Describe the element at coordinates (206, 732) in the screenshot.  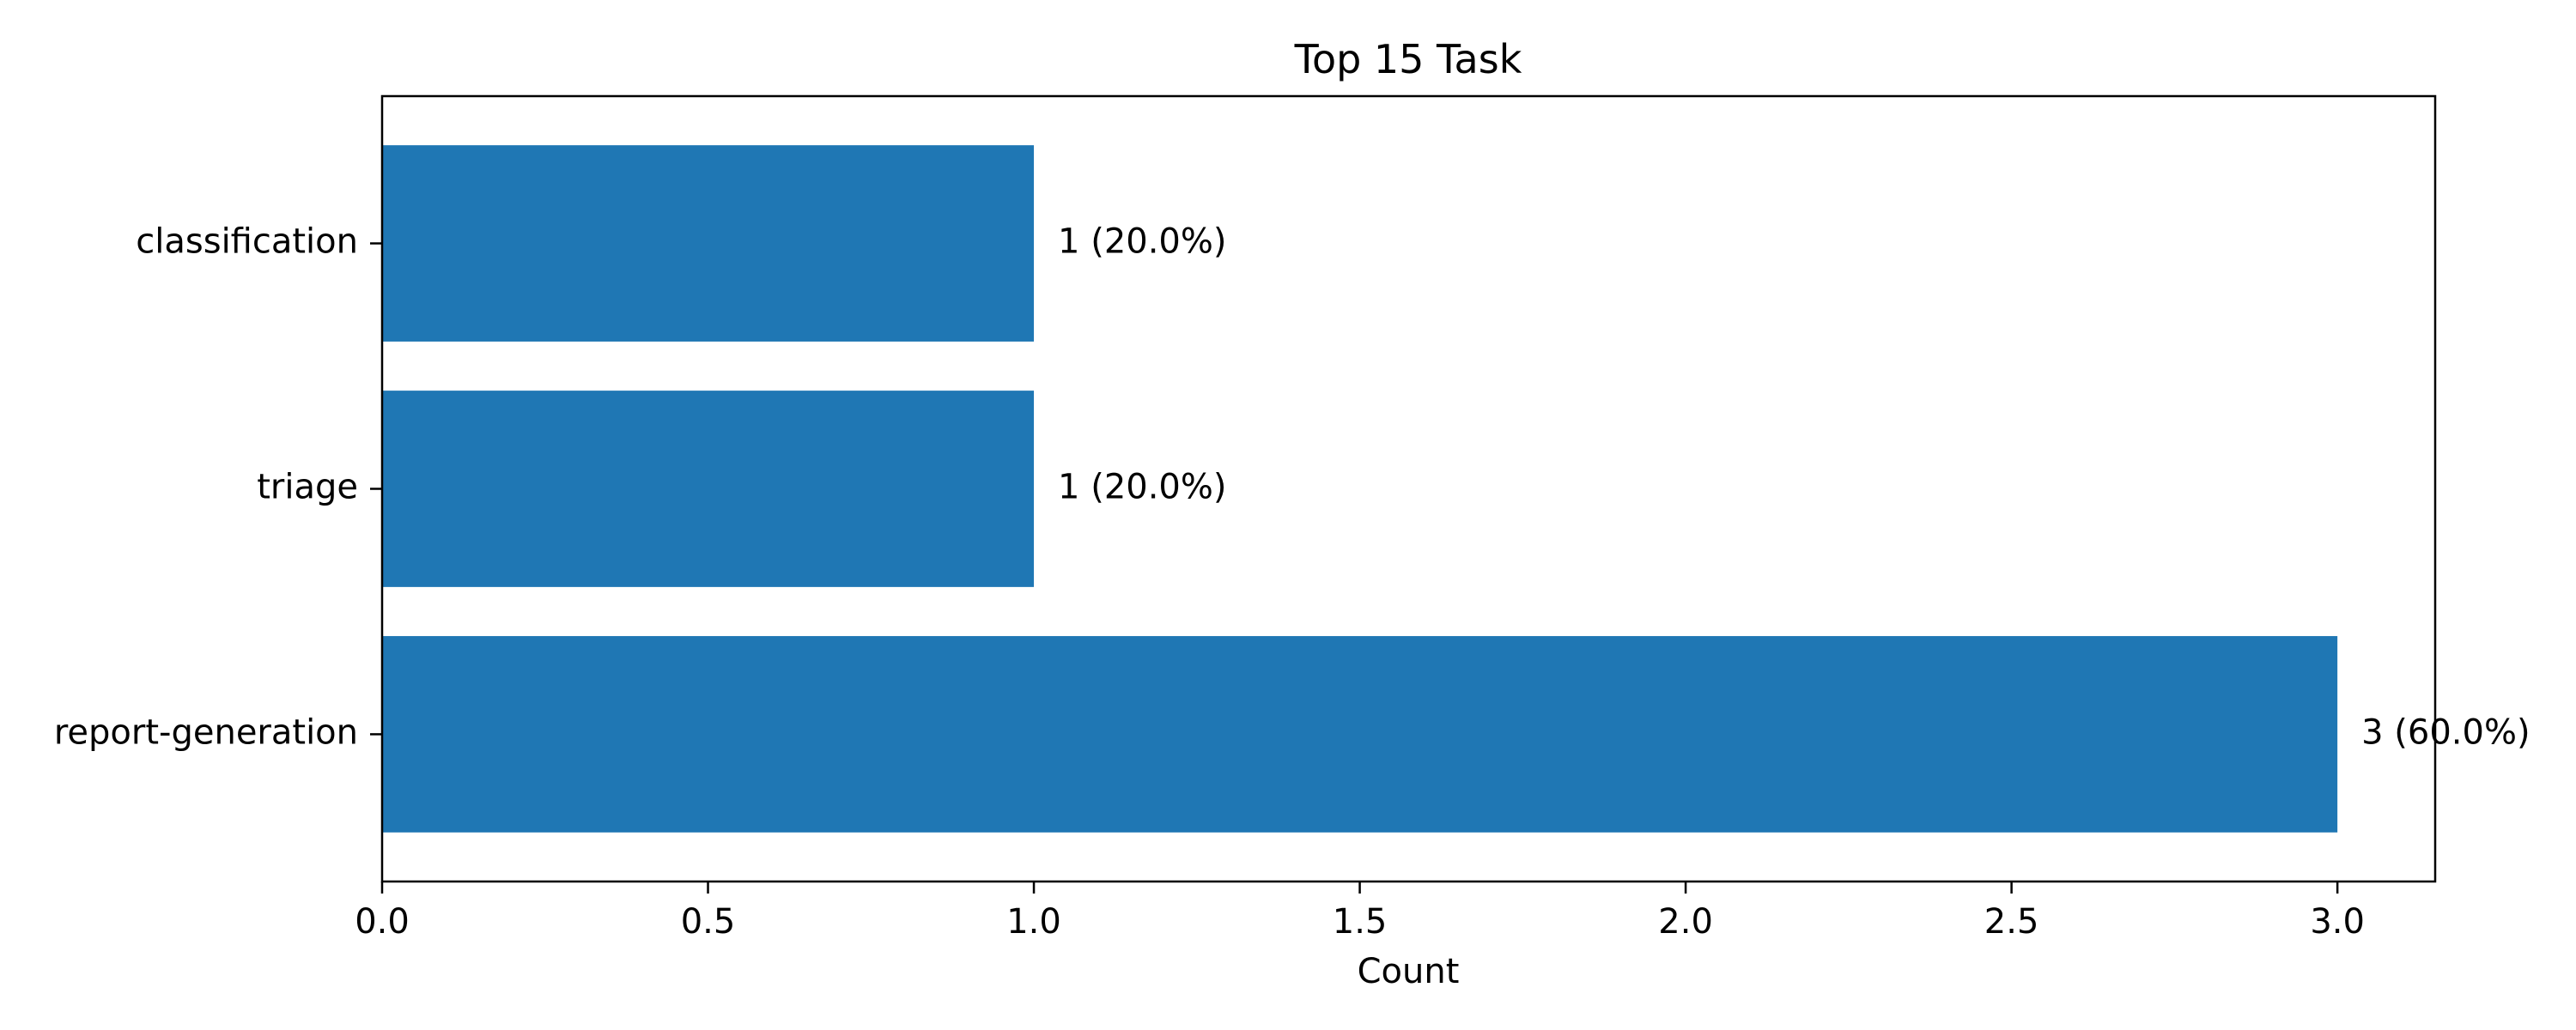
I see `y-tick-label-report-generation: report-generation` at that location.